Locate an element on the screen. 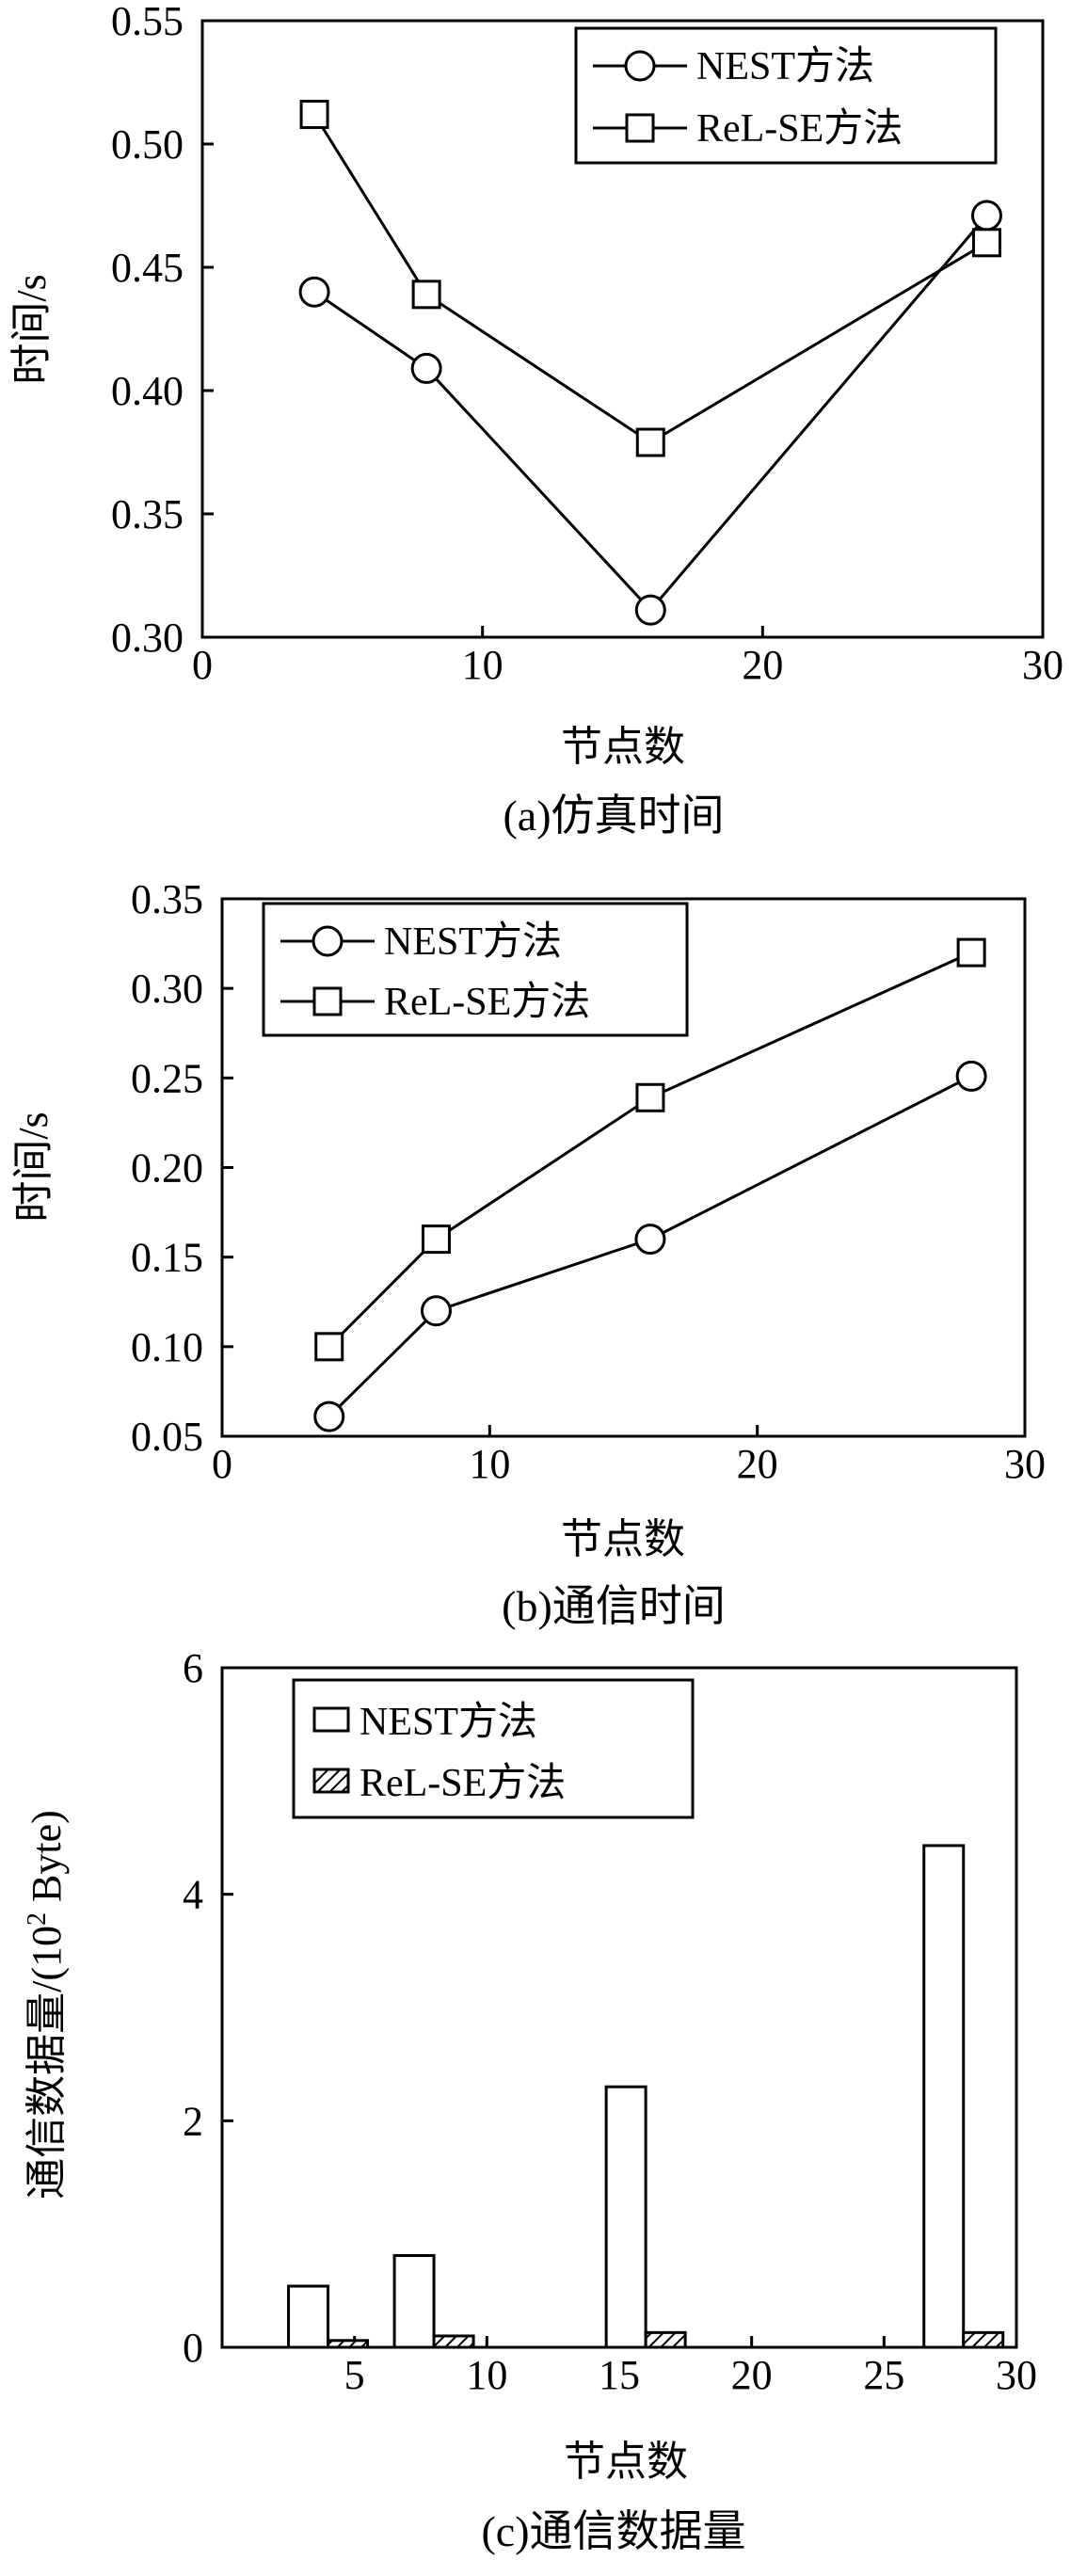 The width and height of the screenshot is (1071, 2576). y-axis-title: 通信数据量/(102 Byte) is located at coordinates (46, 2005).